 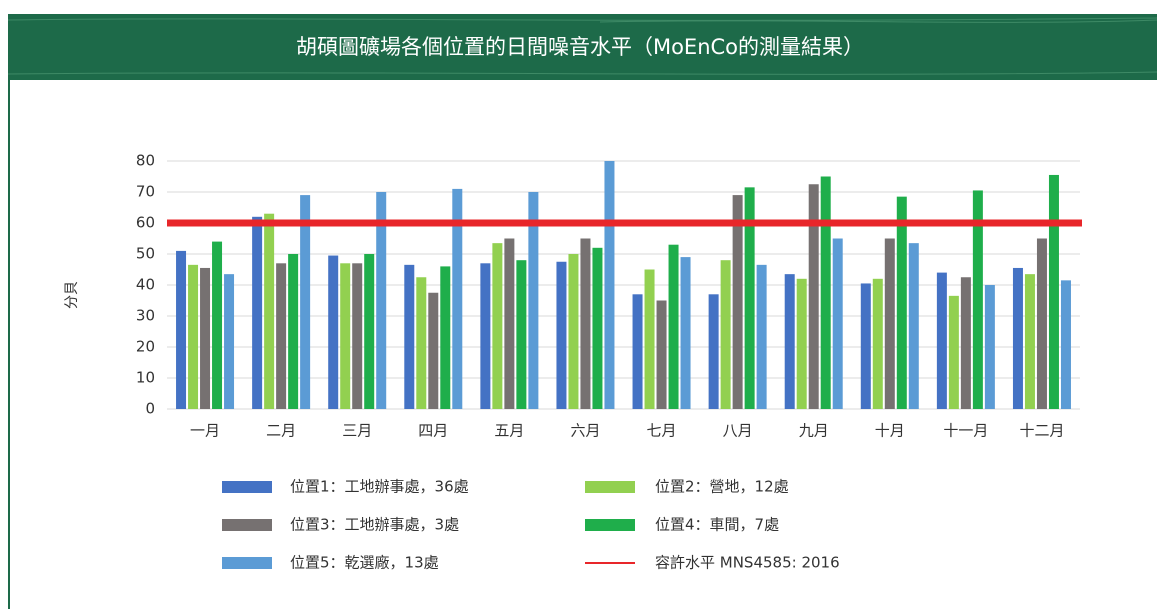 I want to click on x-tick-label: 三月, so click(x=357, y=431).